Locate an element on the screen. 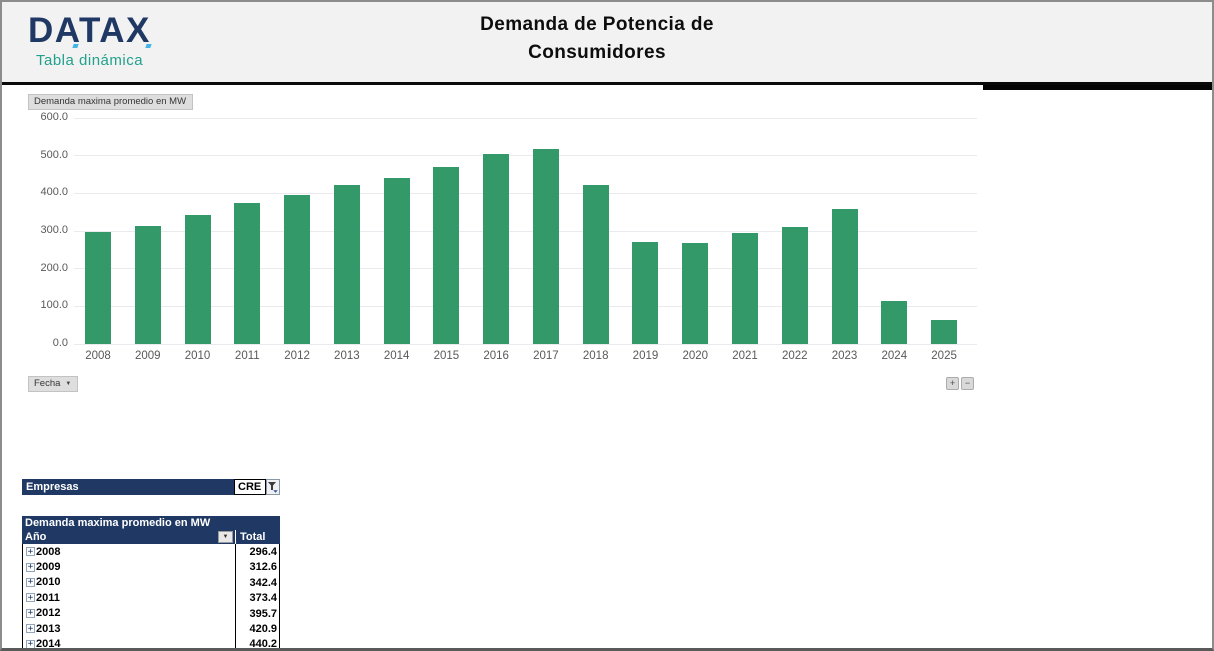  row-total-value: 342.4 is located at coordinates (257, 582).